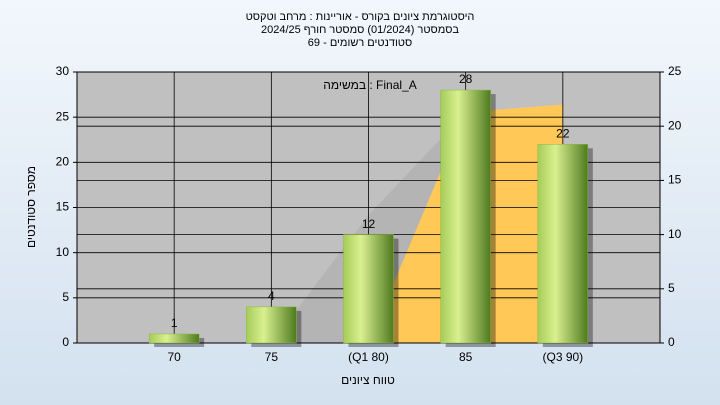 This screenshot has width=720, height=405. Describe the element at coordinates (671, 288) in the screenshot. I see `y2-tick-label: 5` at that location.